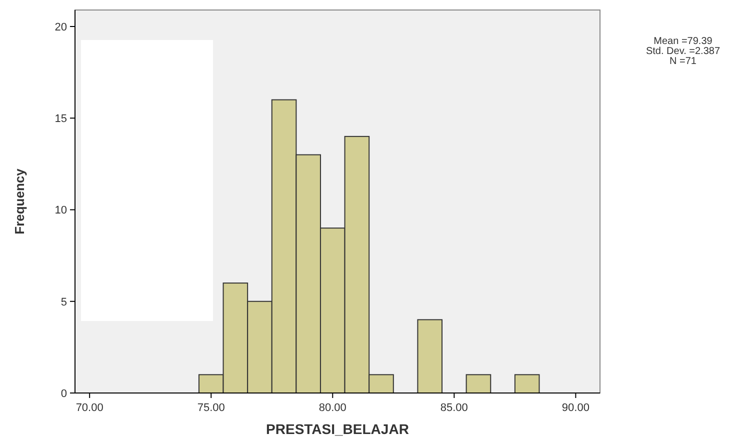 The image size is (756, 446). Describe the element at coordinates (90, 408) in the screenshot. I see `x-tick-label: 70.00` at that location.